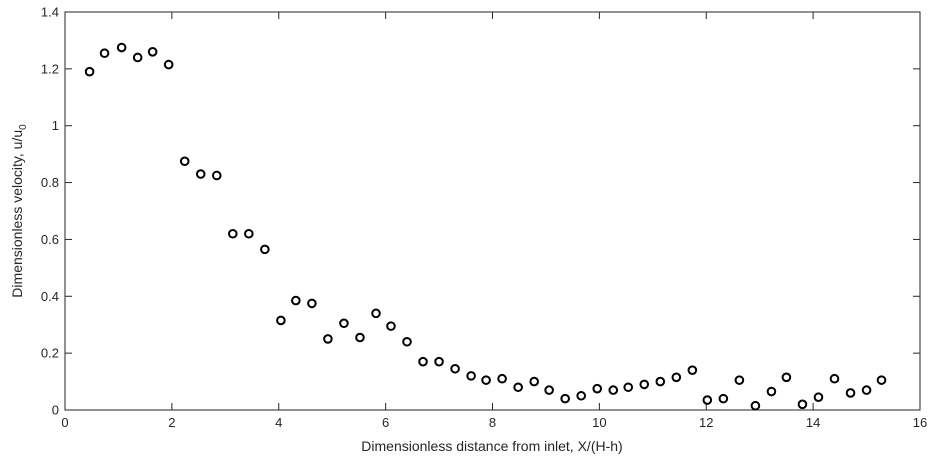  What do you see at coordinates (920, 422) in the screenshot?
I see `x-tick-label: 16` at bounding box center [920, 422].